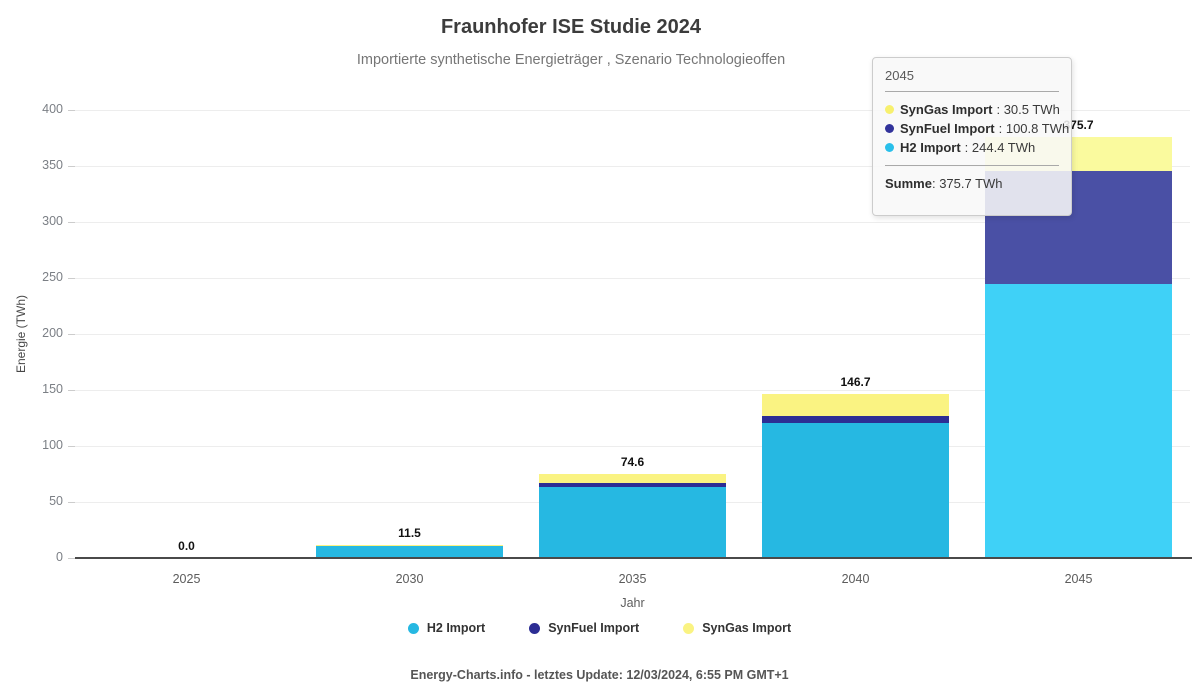  I want to click on legend-label: SynFuel Import, so click(594, 628).